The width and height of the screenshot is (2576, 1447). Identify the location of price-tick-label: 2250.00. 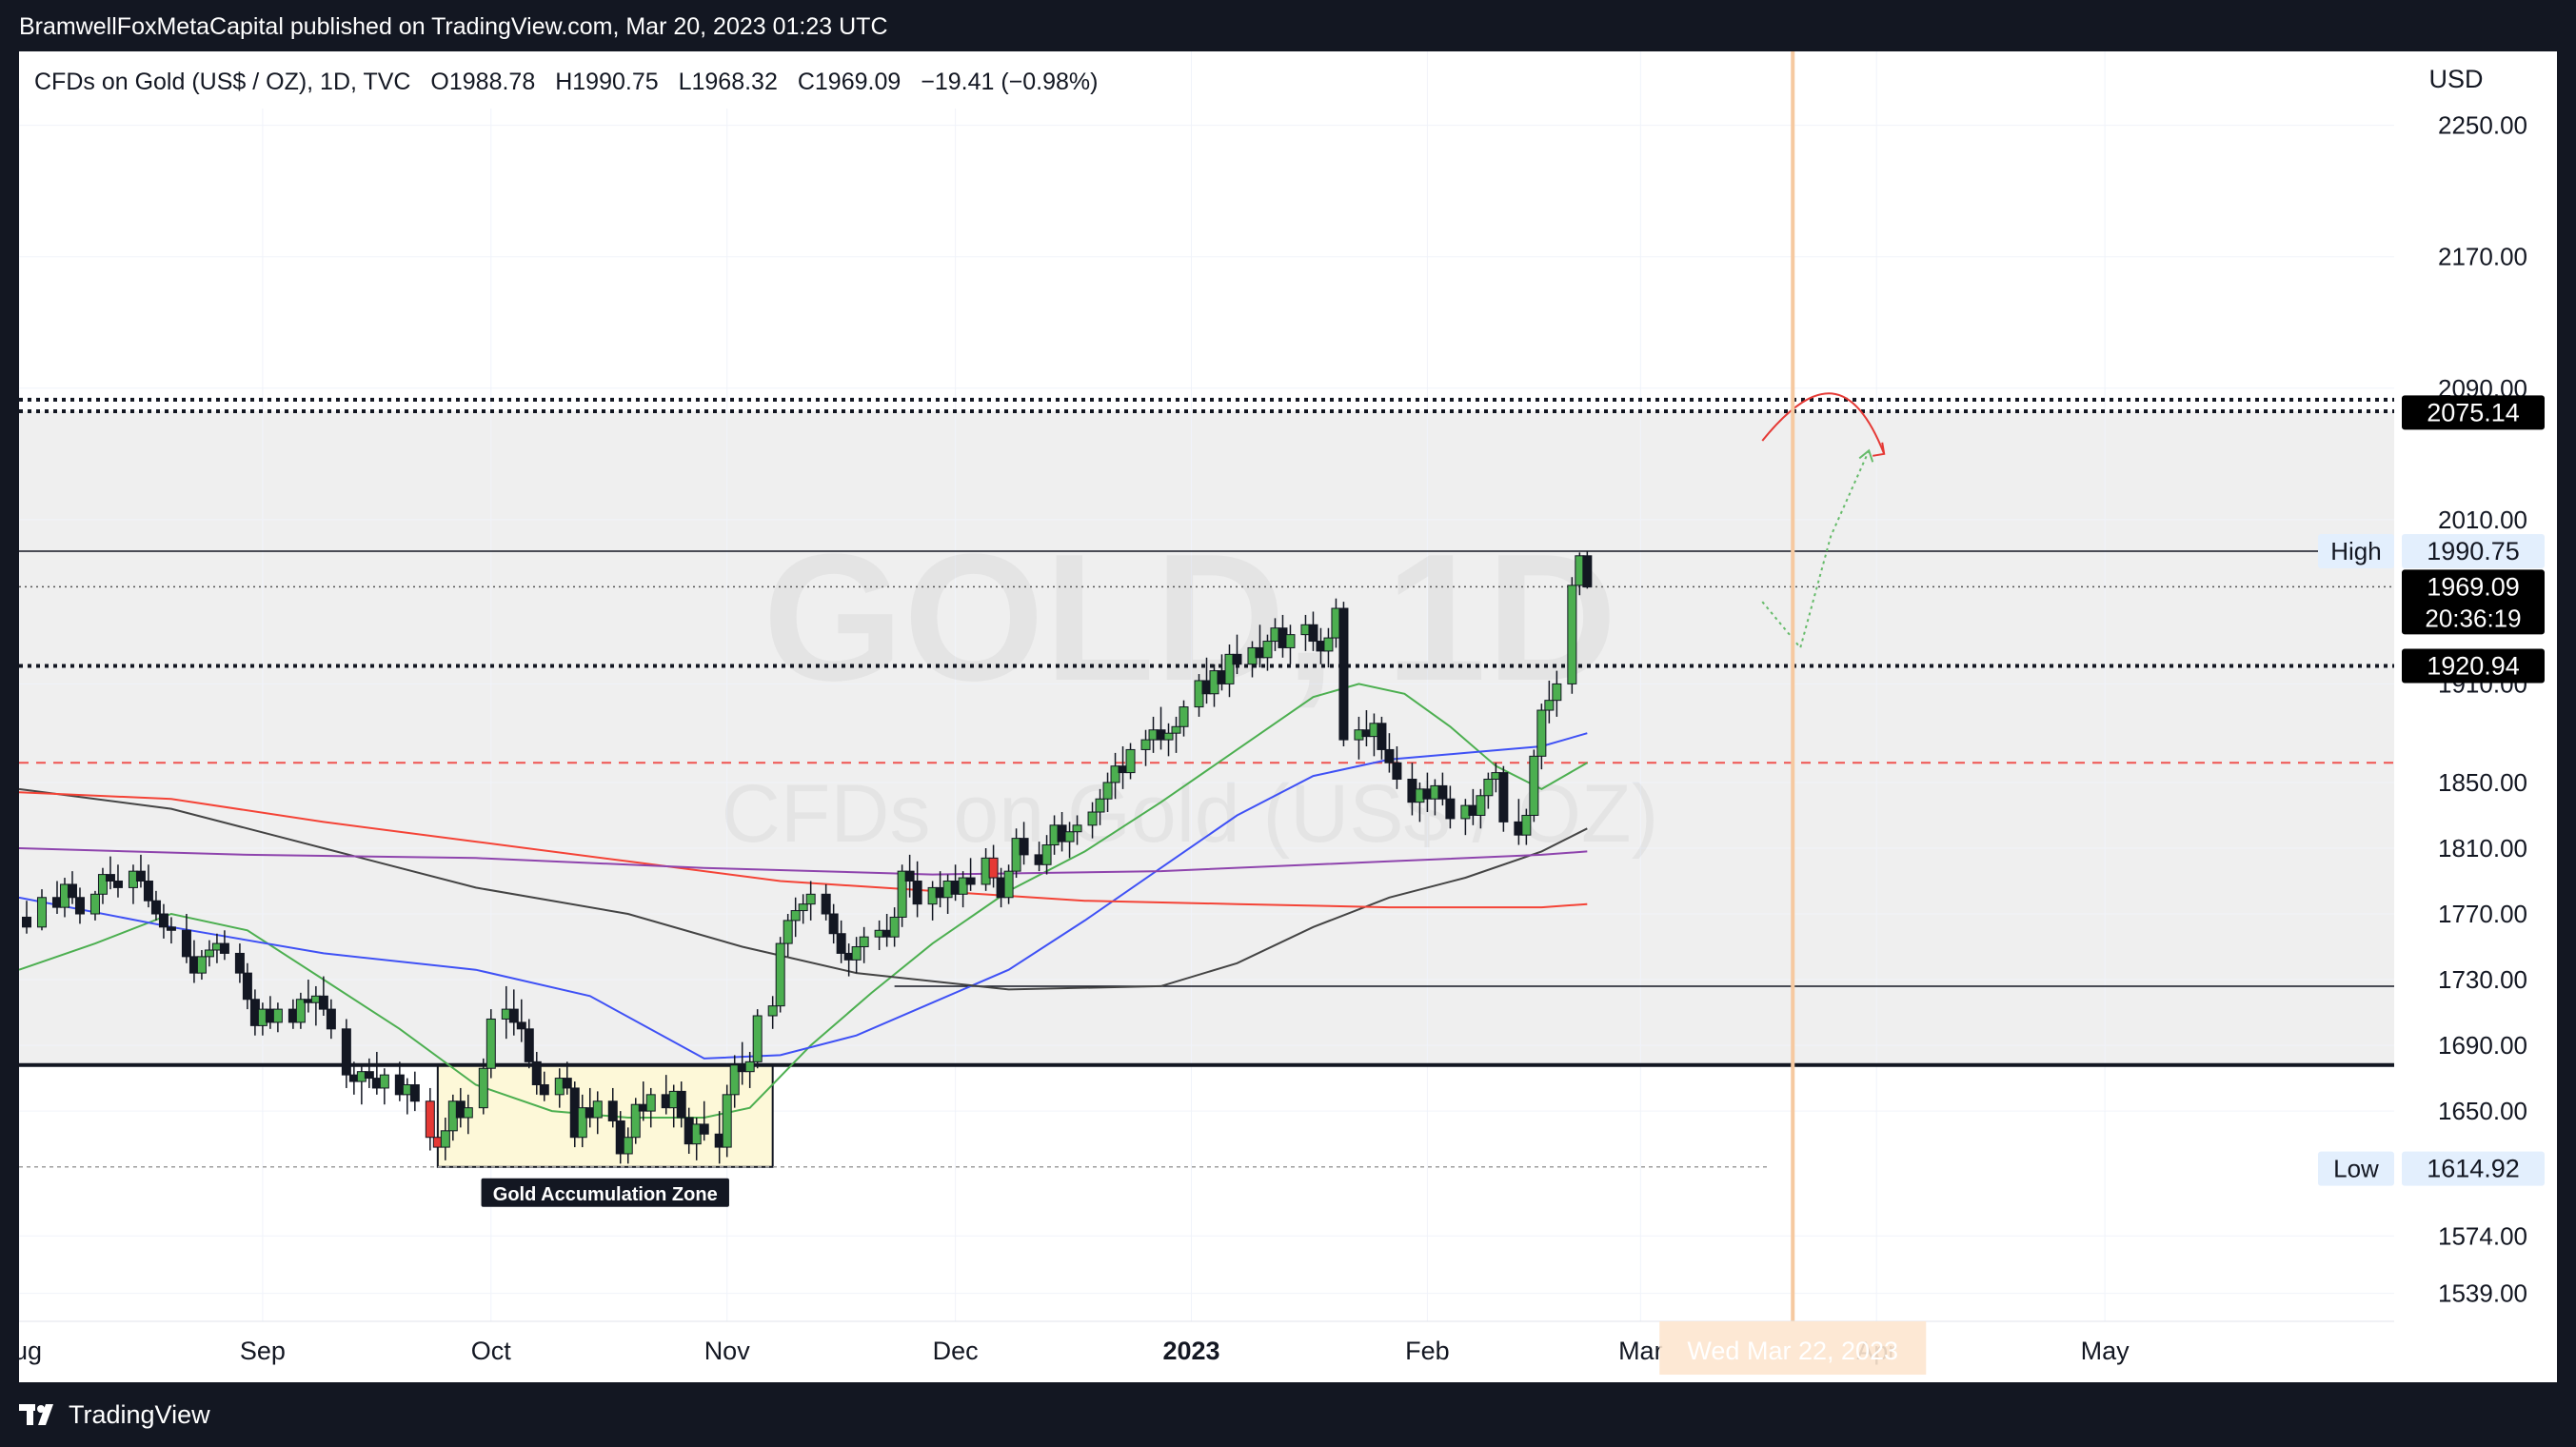
(2482, 126).